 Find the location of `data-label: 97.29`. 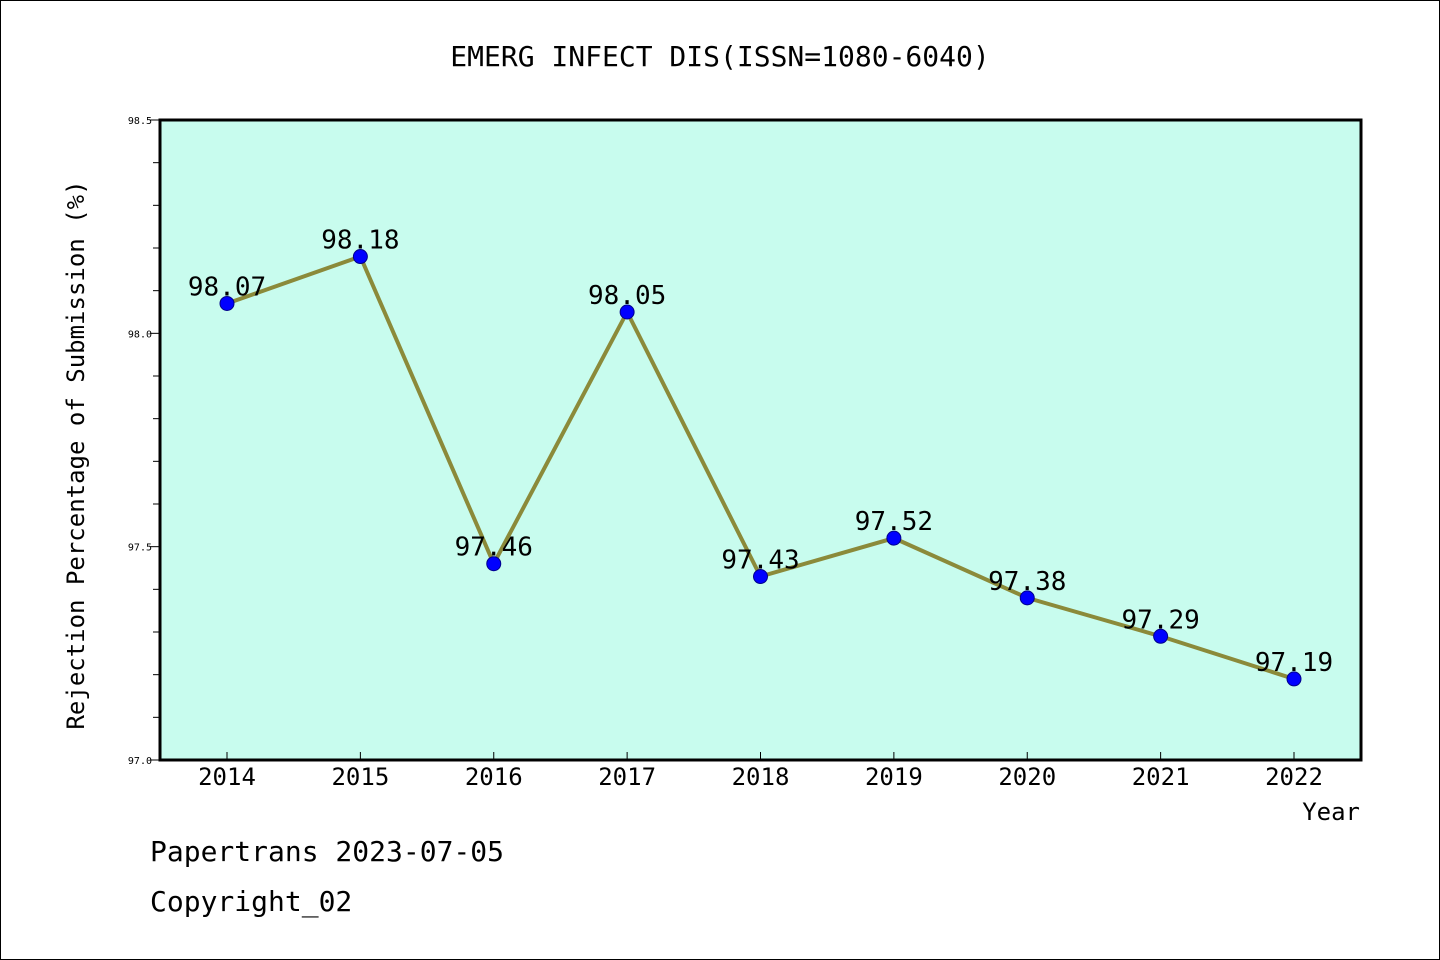

data-label: 97.29 is located at coordinates (1160, 620).